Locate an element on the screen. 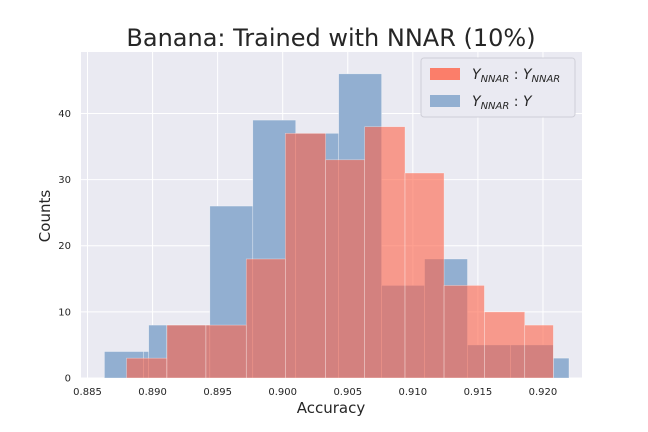 The width and height of the screenshot is (648, 432). x-tick-label: 0.900 is located at coordinates (282, 392).